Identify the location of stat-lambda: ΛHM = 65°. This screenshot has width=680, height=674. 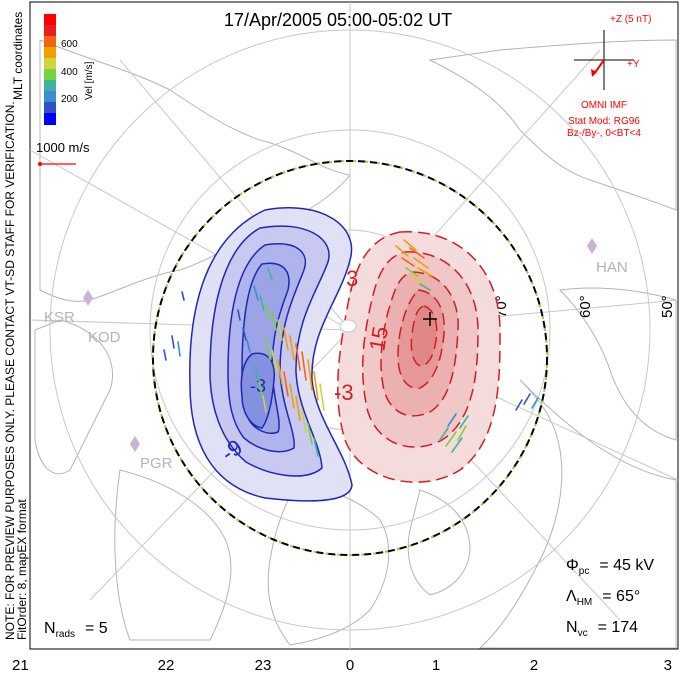
(603, 598).